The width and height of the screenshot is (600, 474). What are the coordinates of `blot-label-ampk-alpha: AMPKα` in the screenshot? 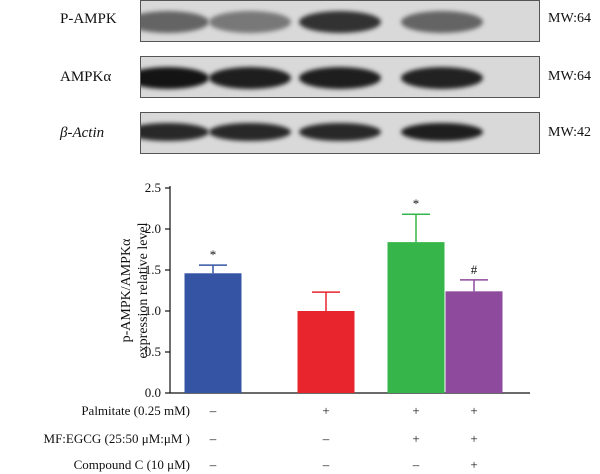 It's located at (86, 77).